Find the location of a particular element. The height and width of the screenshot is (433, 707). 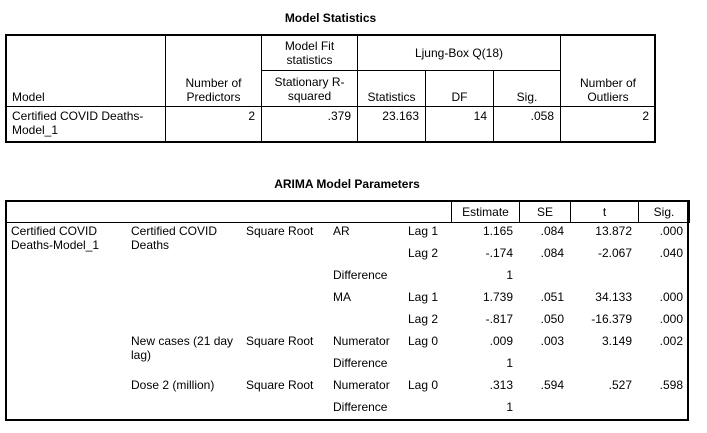

header-cell is located at coordinates (228, 211).